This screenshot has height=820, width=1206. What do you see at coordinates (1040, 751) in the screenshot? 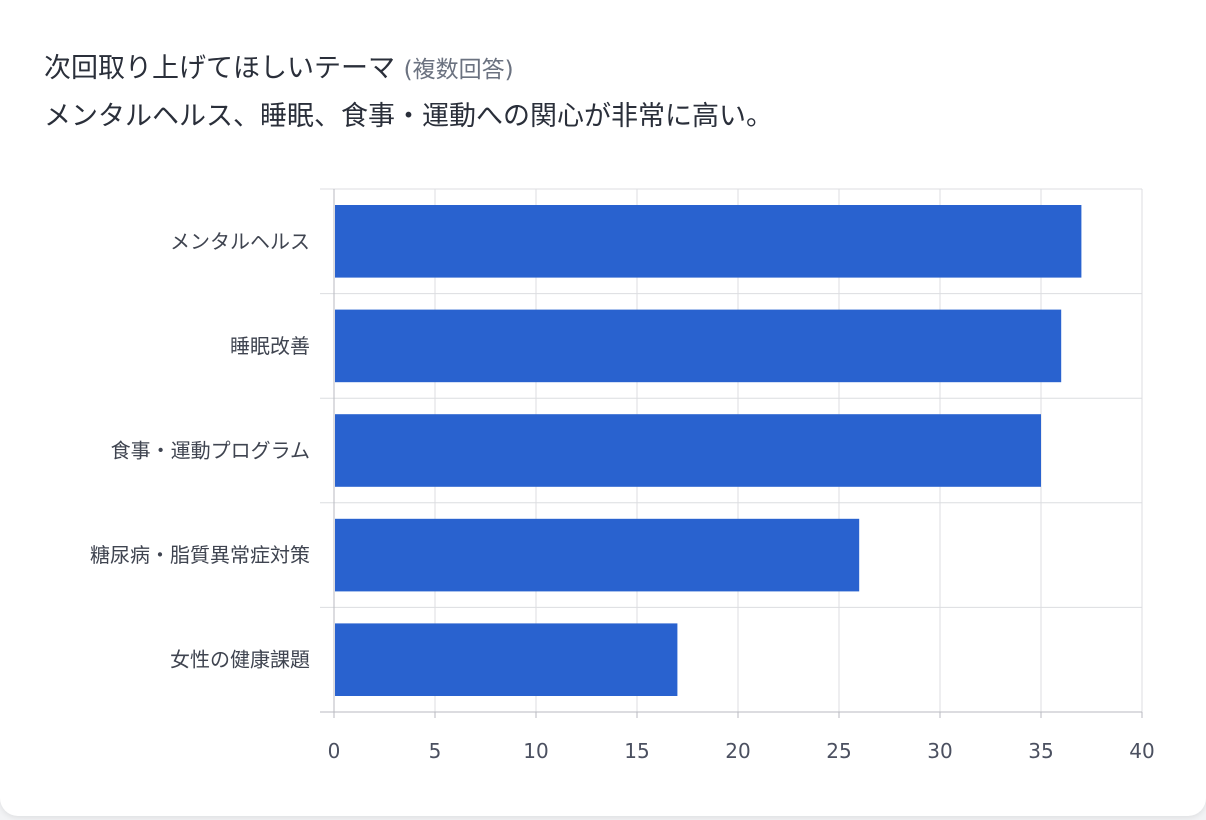
I see `x-tick-label: 35` at bounding box center [1040, 751].